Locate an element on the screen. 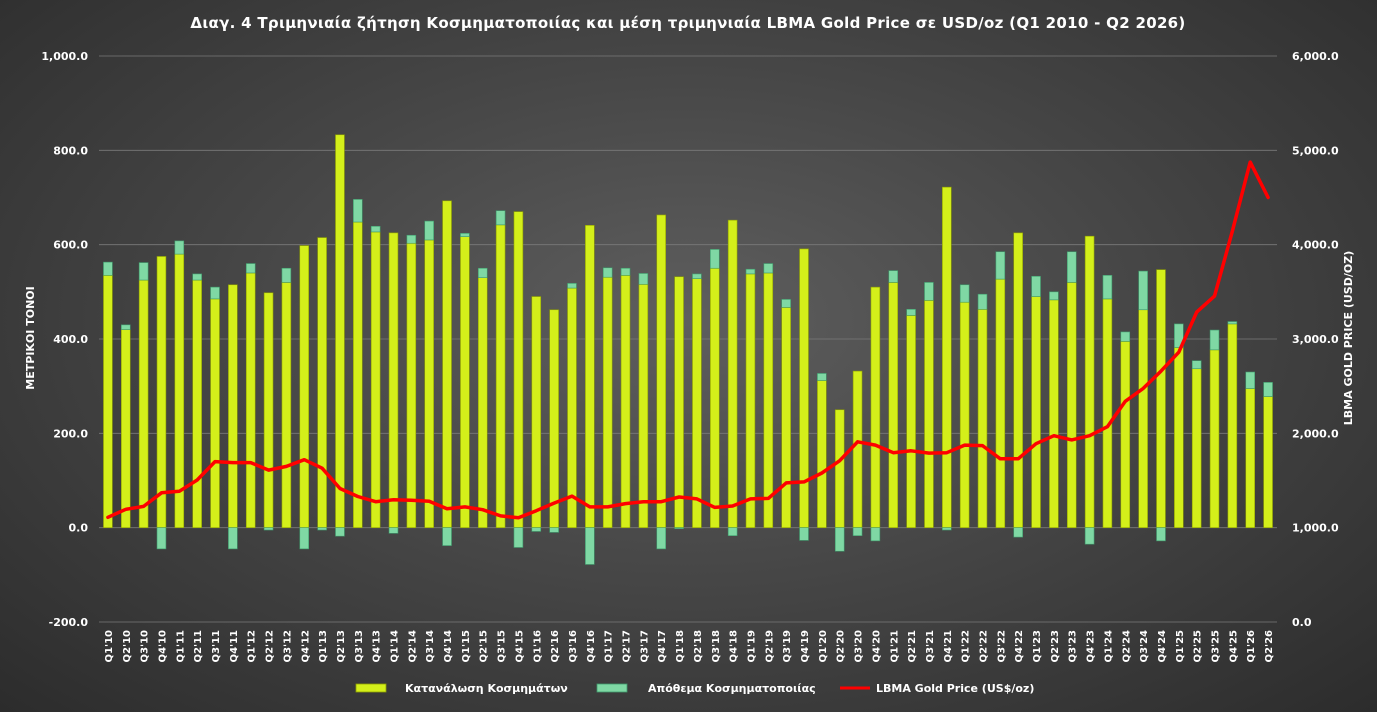  x-axis-tick: Q1'19 is located at coordinates (752, 646).